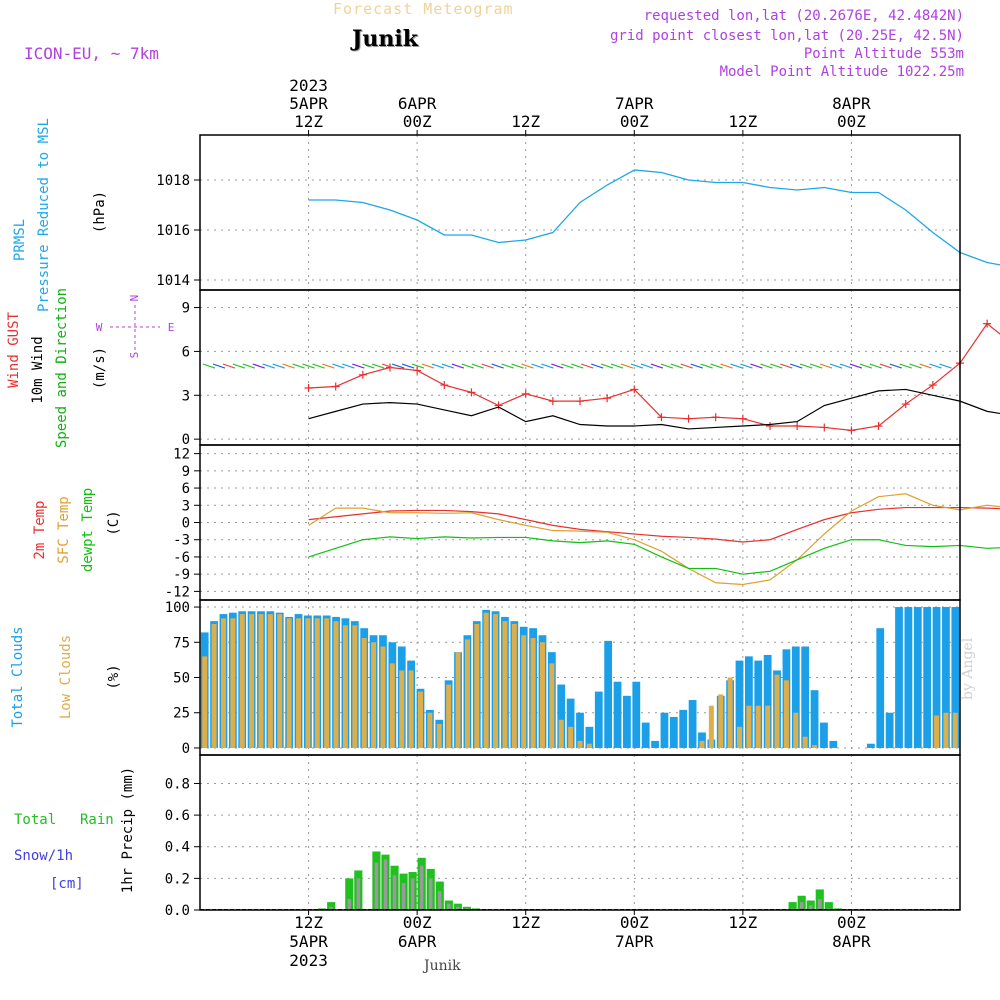 This screenshot has width=1000, height=1000. Describe the element at coordinates (177, 784) in the screenshot. I see `y-tick-label: 0.8` at that location.